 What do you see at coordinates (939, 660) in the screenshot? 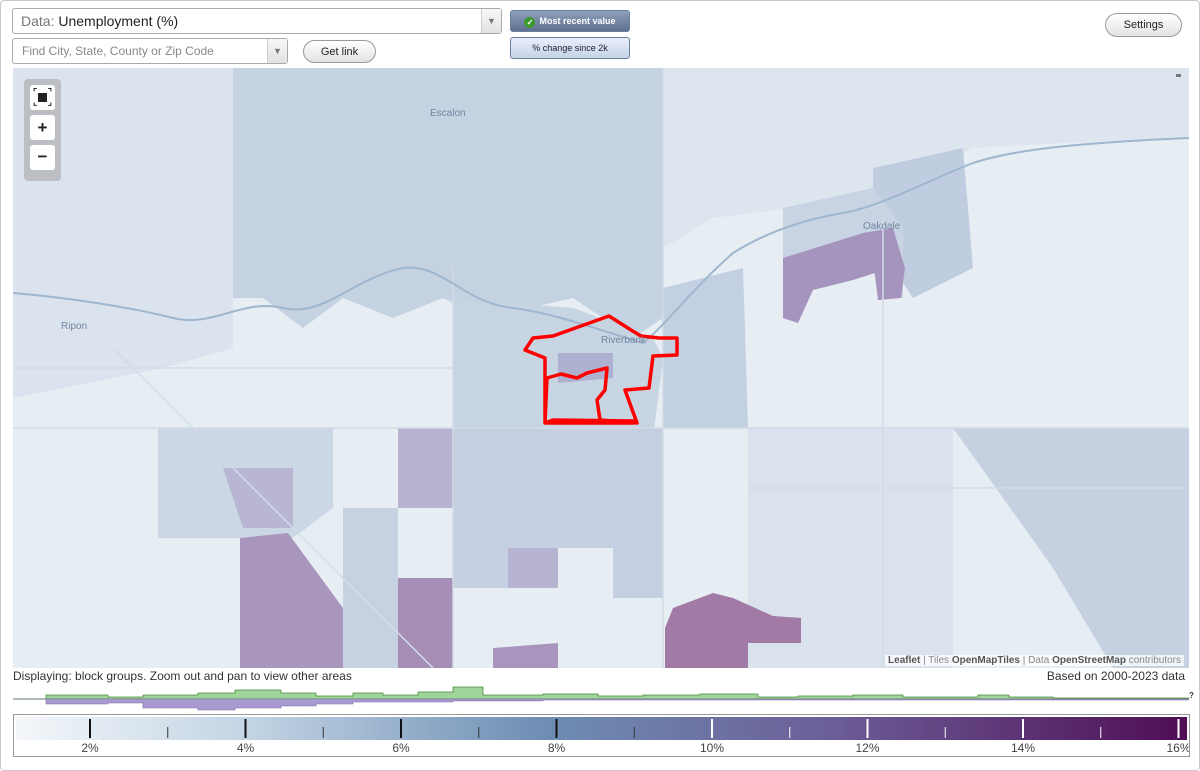
I see `tiles-prefix: Tiles` at bounding box center [939, 660].